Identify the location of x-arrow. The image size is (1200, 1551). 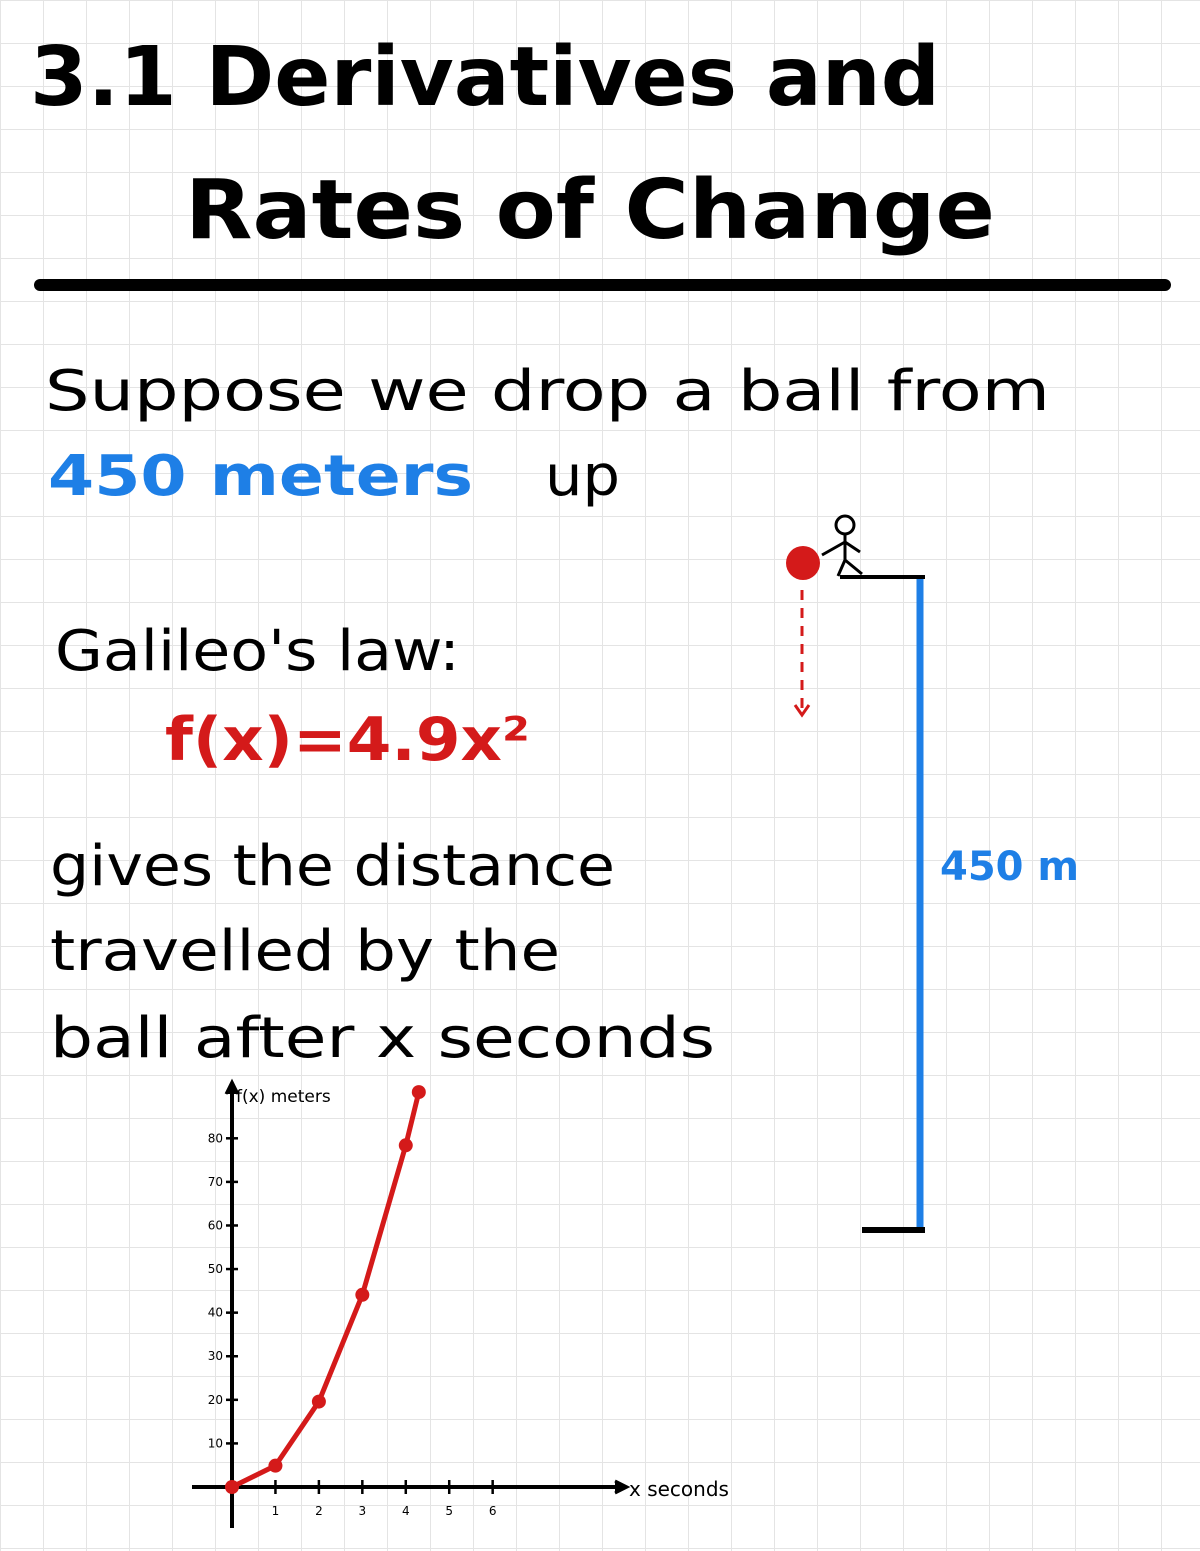
(622, 1487).